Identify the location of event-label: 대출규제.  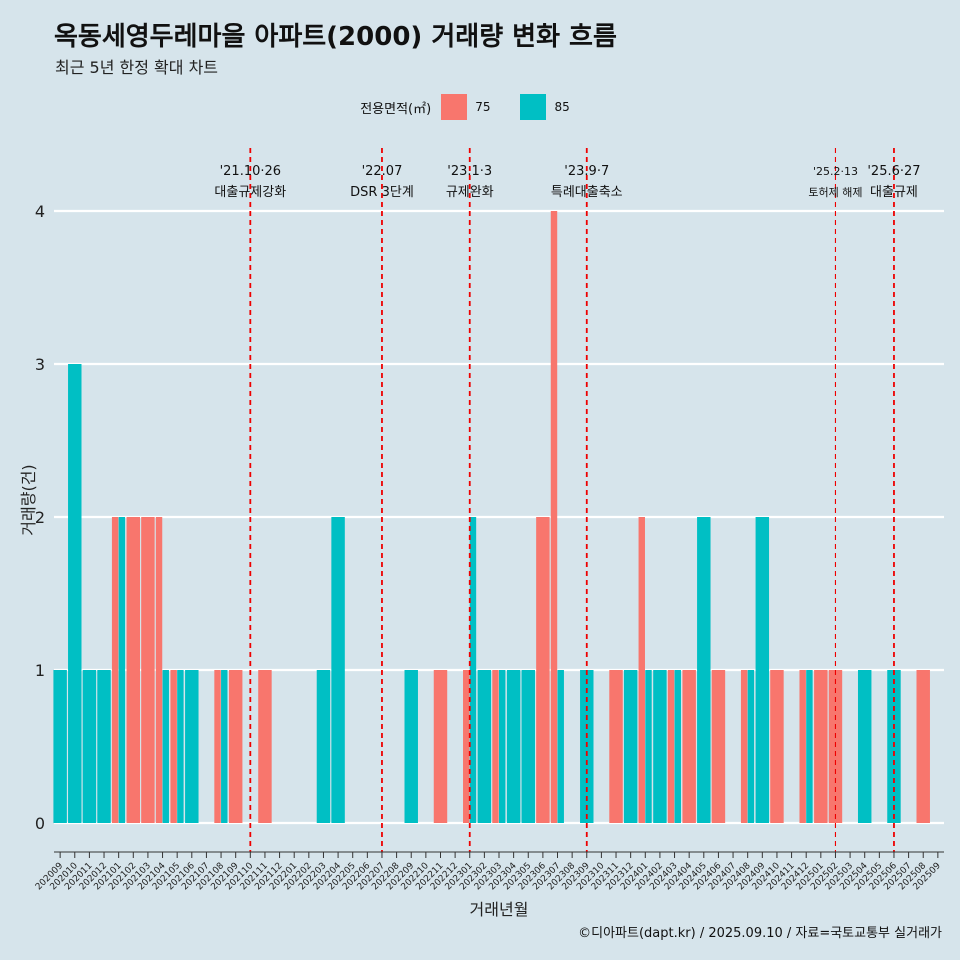
(894, 192).